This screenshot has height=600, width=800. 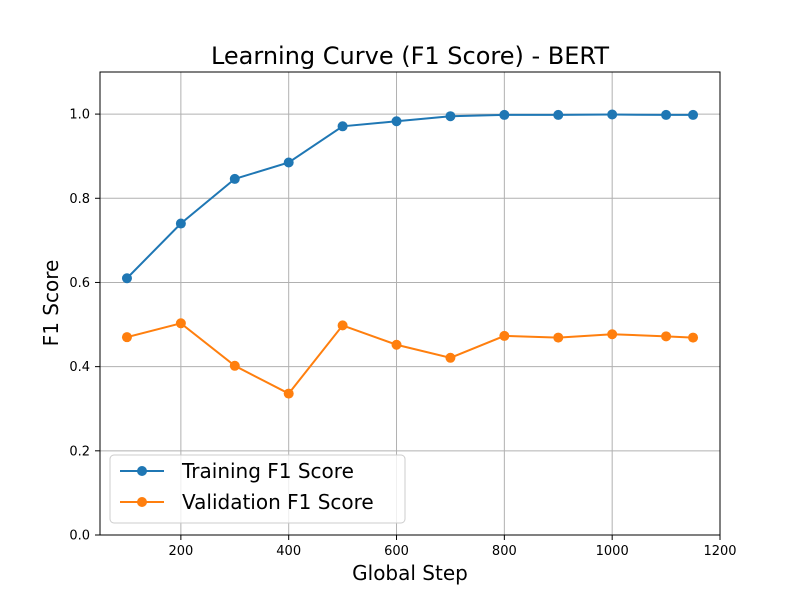 What do you see at coordinates (452, 547) in the screenshot?
I see `x-axis-ticks: 200 400 600 800 1000 1200` at bounding box center [452, 547].